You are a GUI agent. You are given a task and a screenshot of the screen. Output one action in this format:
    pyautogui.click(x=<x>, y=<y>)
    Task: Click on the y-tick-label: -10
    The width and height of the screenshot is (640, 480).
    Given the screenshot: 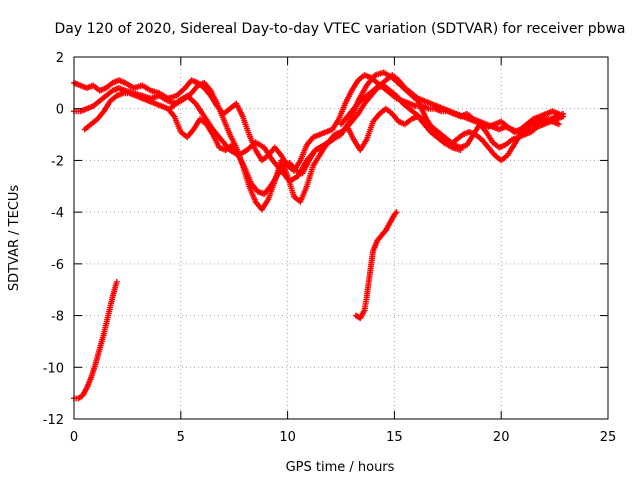 What is the action you would take?
    pyautogui.click(x=53, y=368)
    